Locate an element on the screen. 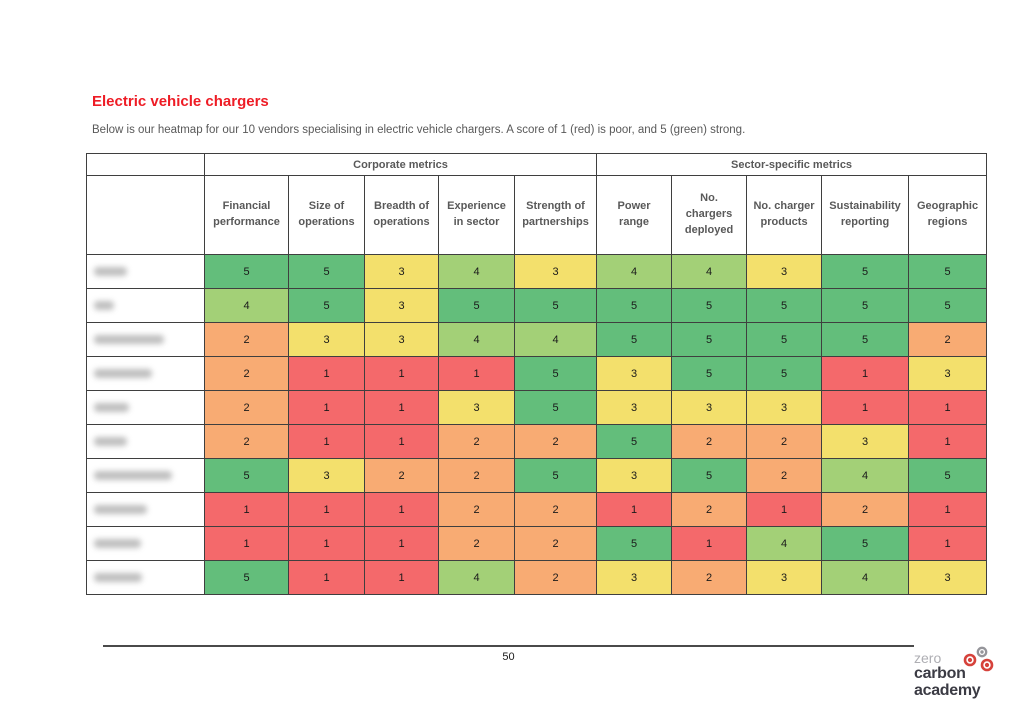 The height and width of the screenshot is (726, 1024). logo-word-carbon: carbon is located at coordinates (940, 673).